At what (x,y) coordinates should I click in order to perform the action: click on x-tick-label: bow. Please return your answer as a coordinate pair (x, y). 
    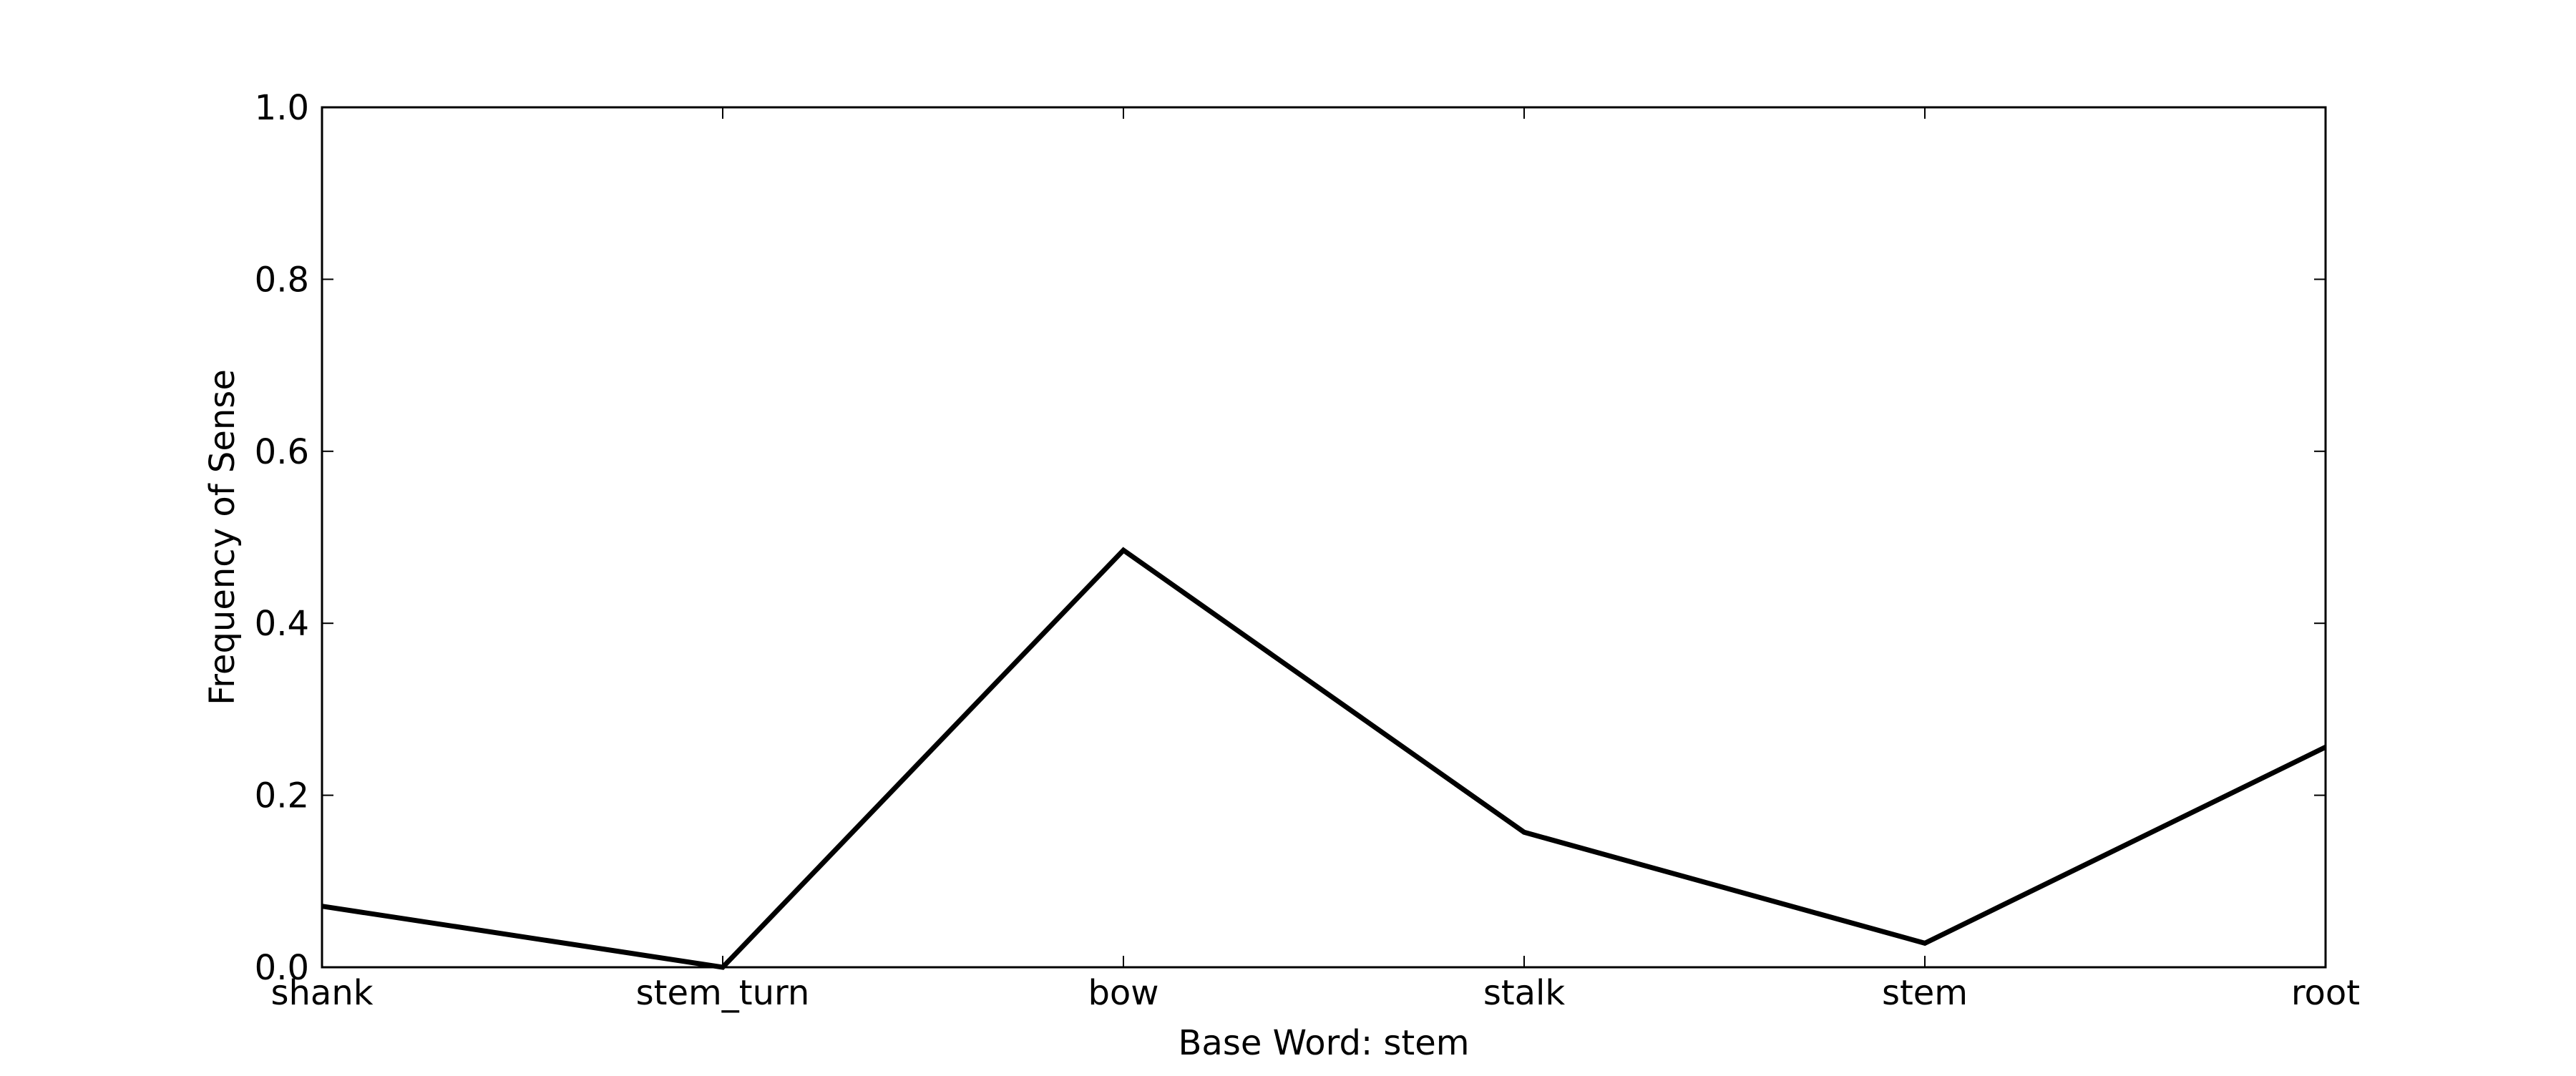
    Looking at the image, I should click on (1123, 993).